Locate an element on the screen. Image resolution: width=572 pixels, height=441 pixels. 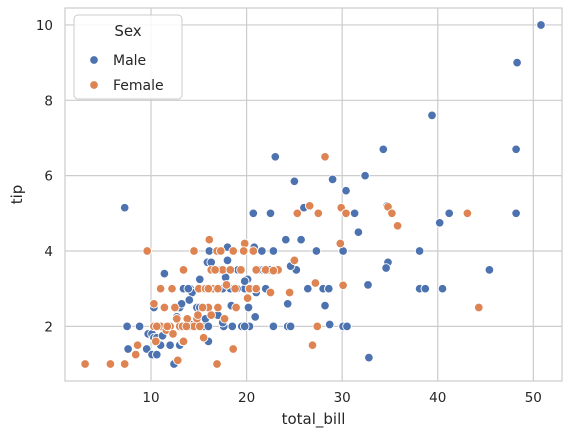
y-tick-label: 2 is located at coordinates (48, 327).